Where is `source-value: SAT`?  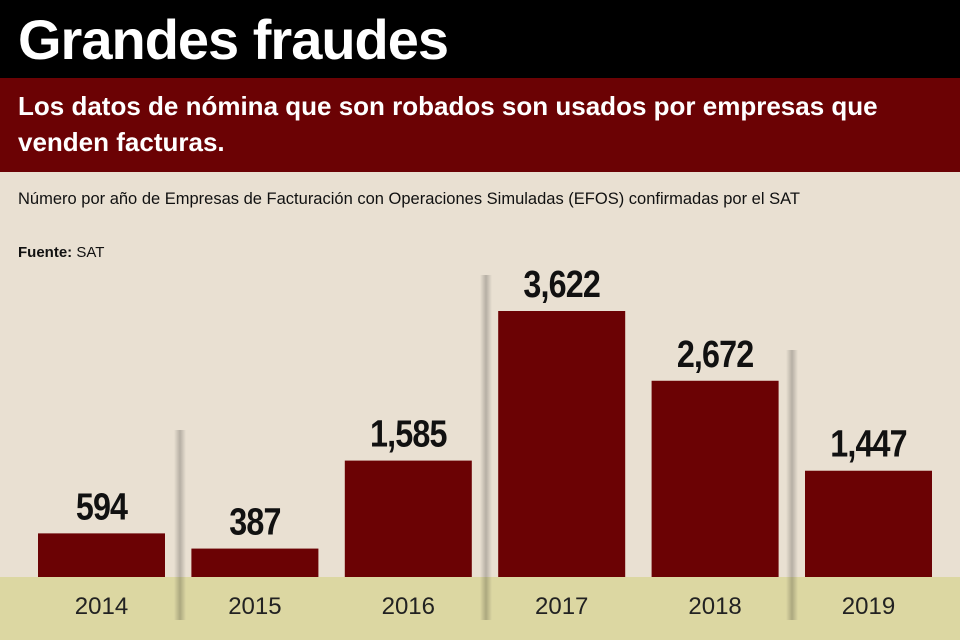 source-value: SAT is located at coordinates (90, 252).